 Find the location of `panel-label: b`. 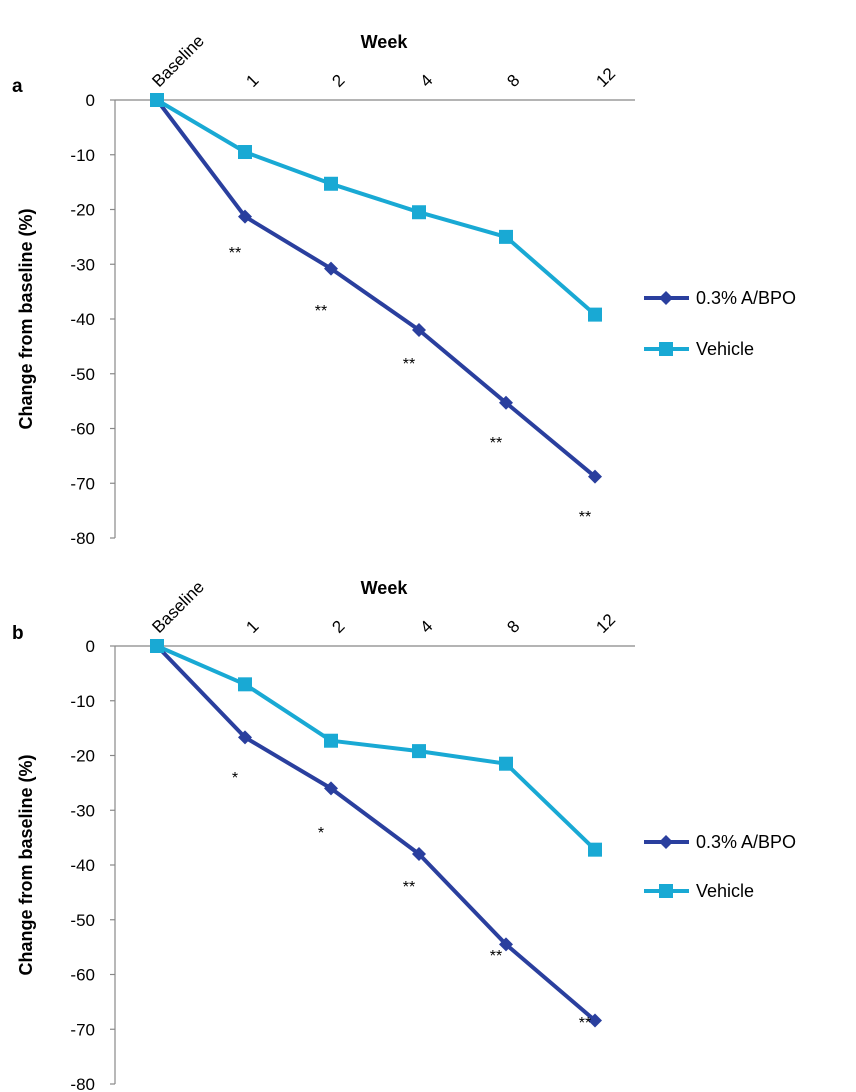

panel-label: b is located at coordinates (18, 633).